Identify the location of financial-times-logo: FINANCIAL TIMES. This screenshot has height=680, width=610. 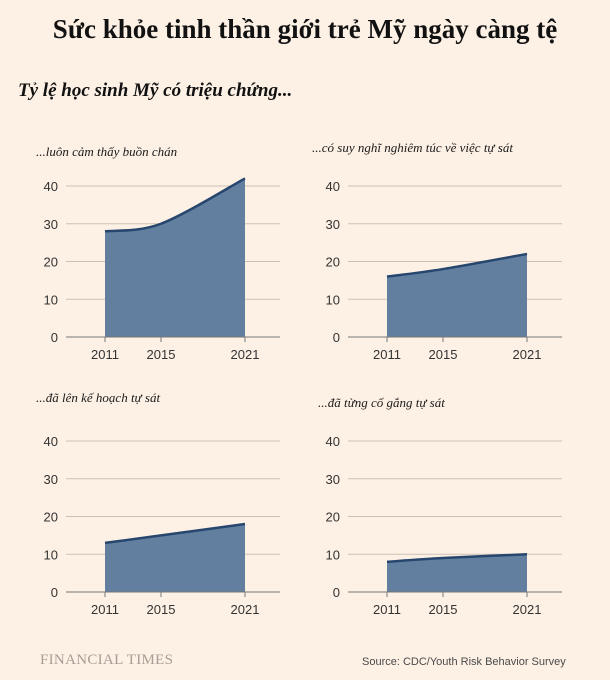
(107, 660).